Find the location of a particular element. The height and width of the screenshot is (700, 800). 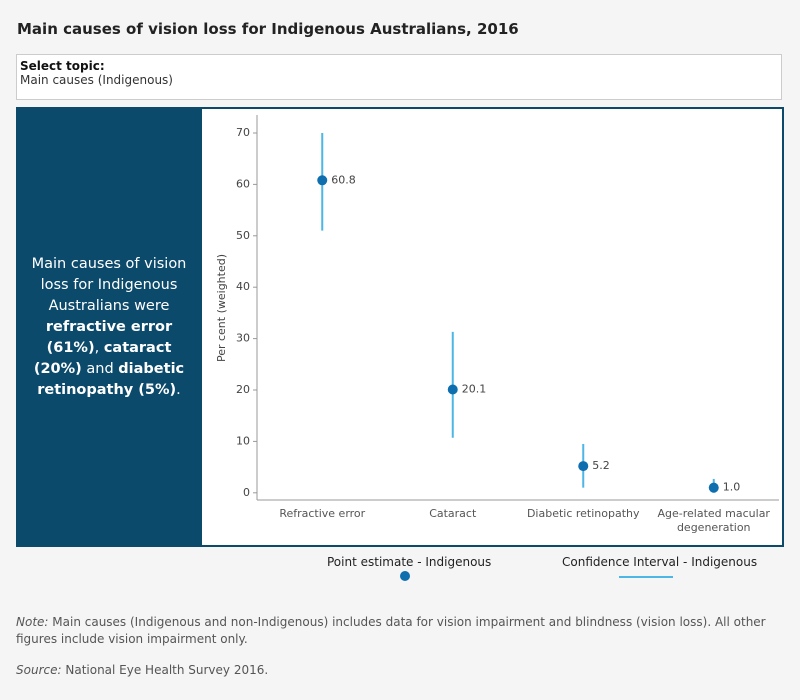

y-axis-label: Per cent (weighted) is located at coordinates (221, 308).